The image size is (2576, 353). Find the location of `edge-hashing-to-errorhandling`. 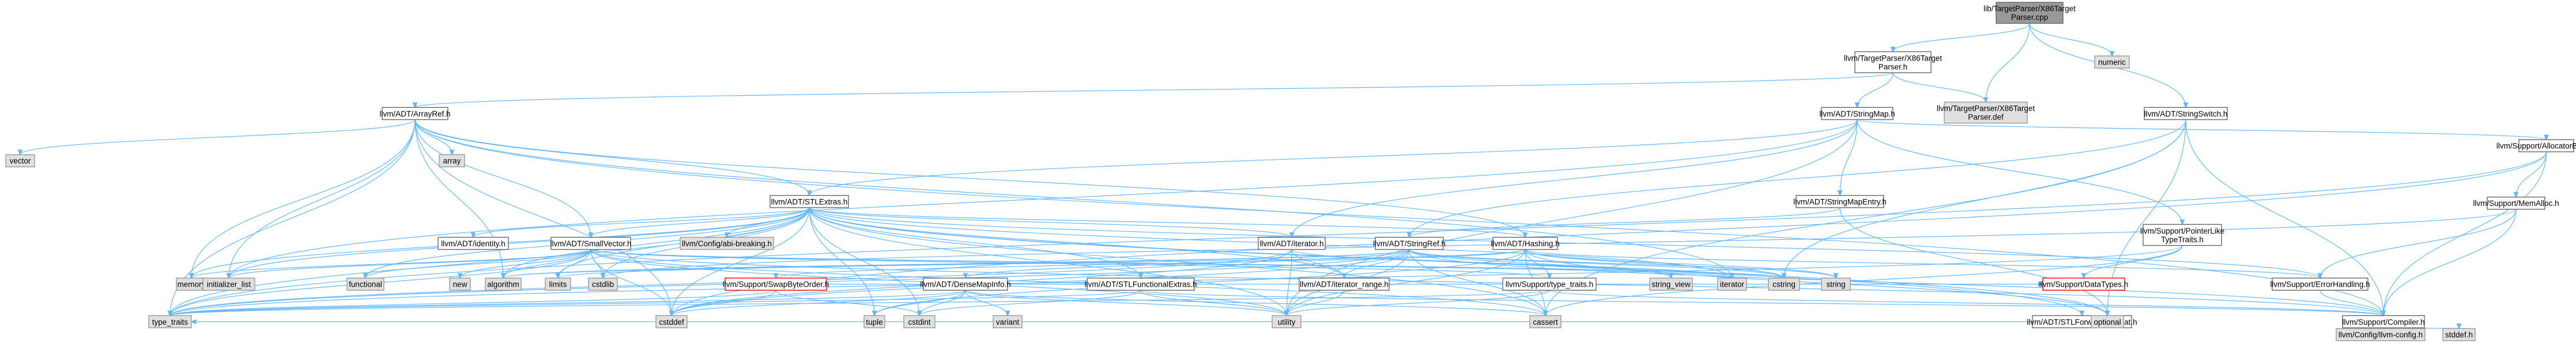

edge-hashing-to-errorhandling is located at coordinates (1922, 264).